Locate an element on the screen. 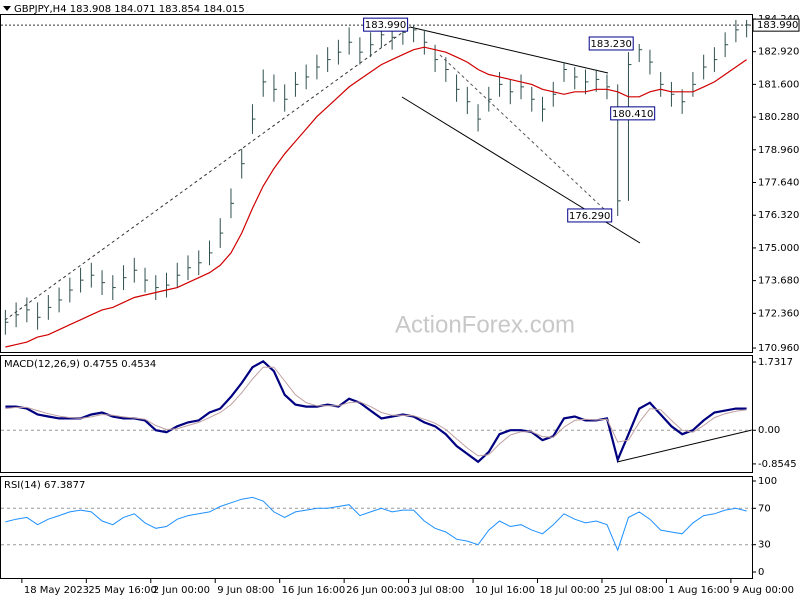 The width and height of the screenshot is (800, 600). last-price-label: 183.990 is located at coordinates (777, 25).